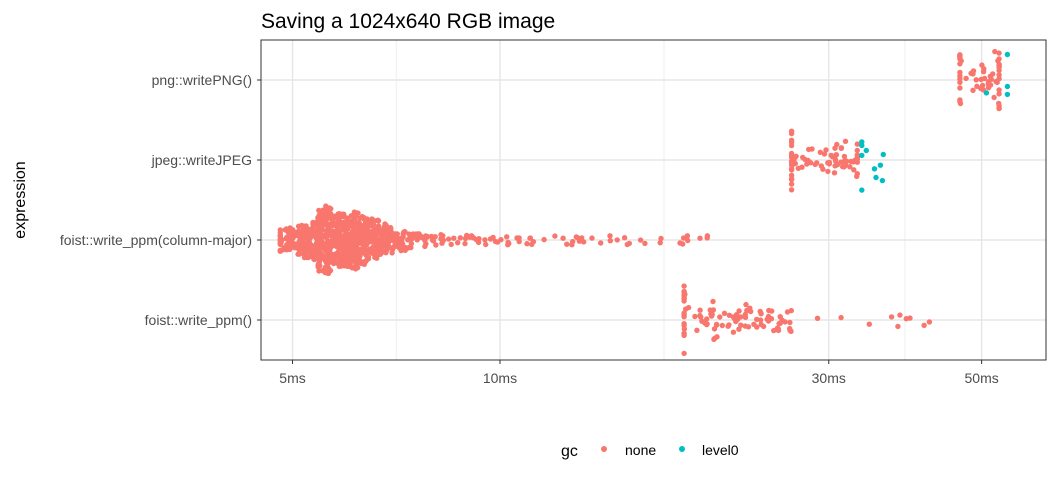 This screenshot has height=480, width=1056. What do you see at coordinates (292, 378) in the screenshot?
I see `x-tick-label: 5ms` at bounding box center [292, 378].